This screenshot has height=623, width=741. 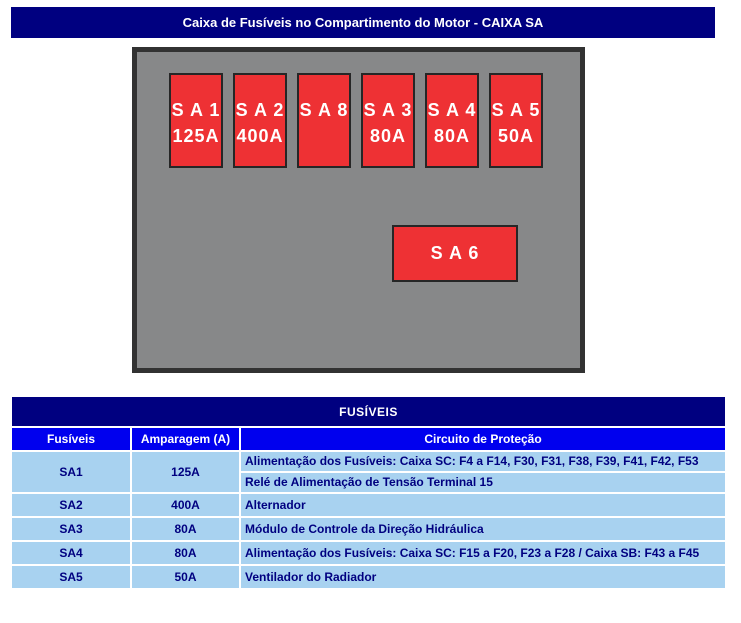 What do you see at coordinates (260, 136) in the screenshot?
I see `fuse-amperage: 400A` at bounding box center [260, 136].